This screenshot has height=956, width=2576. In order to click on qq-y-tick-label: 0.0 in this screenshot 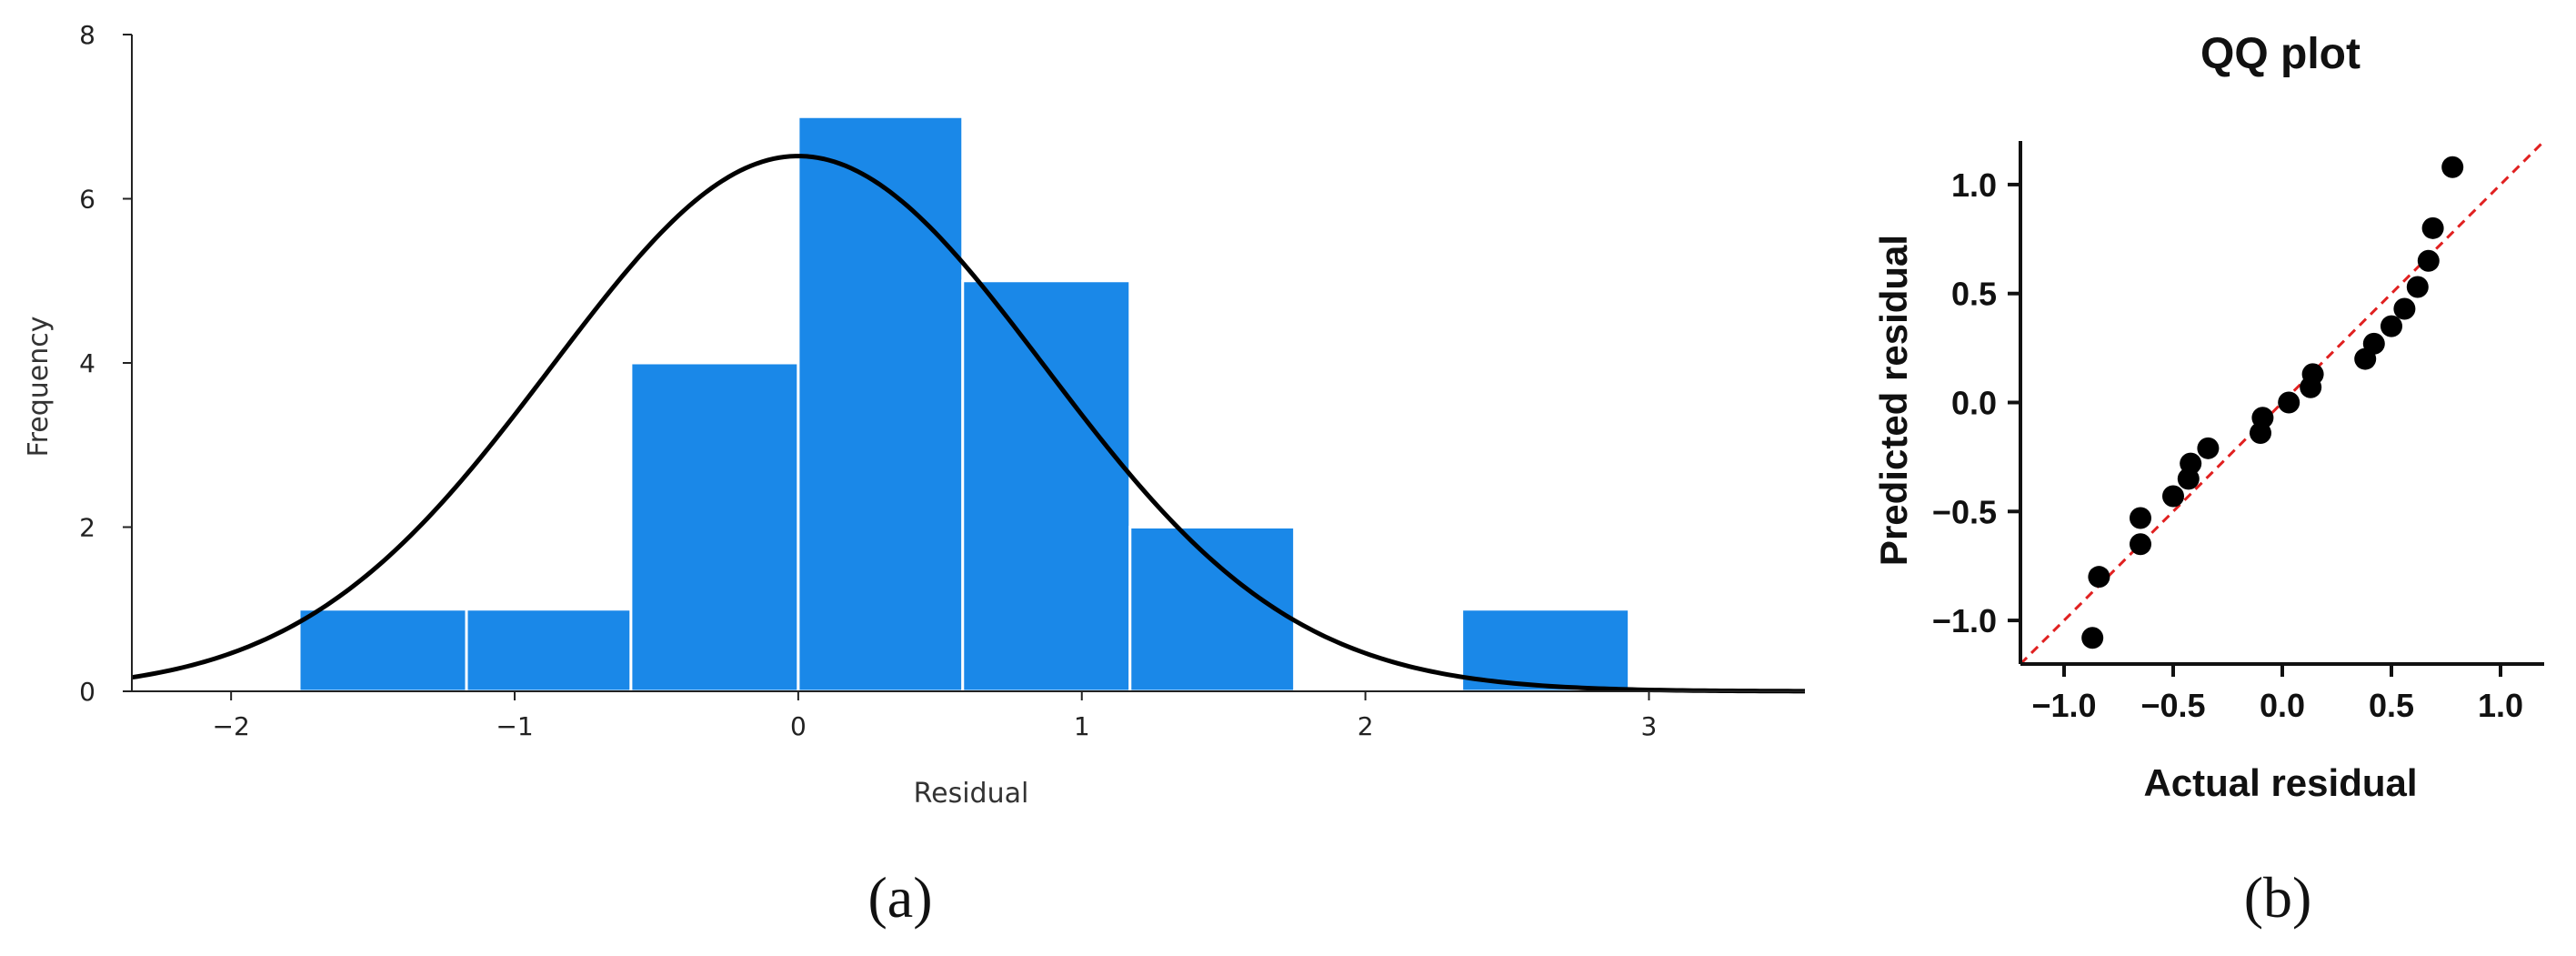, I will do `click(1974, 403)`.